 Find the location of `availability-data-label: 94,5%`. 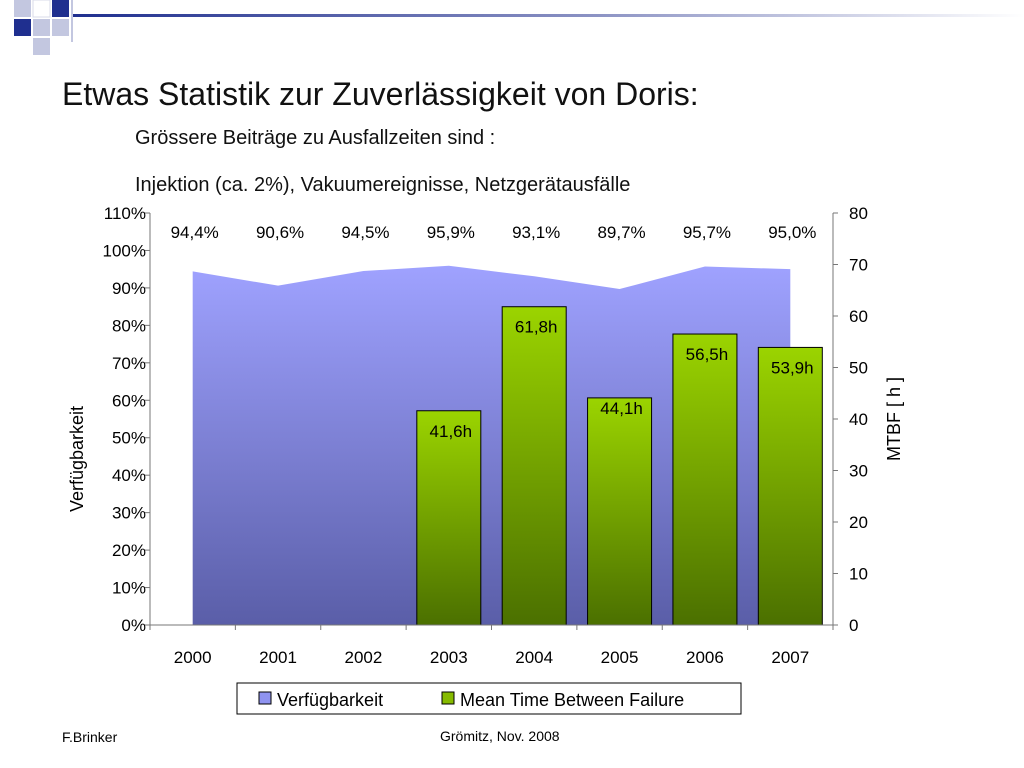

availability-data-label: 94,5% is located at coordinates (365, 232).